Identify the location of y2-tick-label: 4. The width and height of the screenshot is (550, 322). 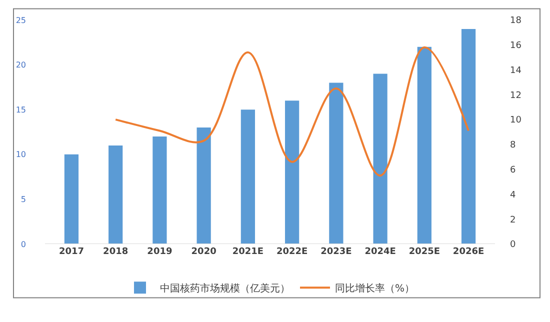
(513, 195).